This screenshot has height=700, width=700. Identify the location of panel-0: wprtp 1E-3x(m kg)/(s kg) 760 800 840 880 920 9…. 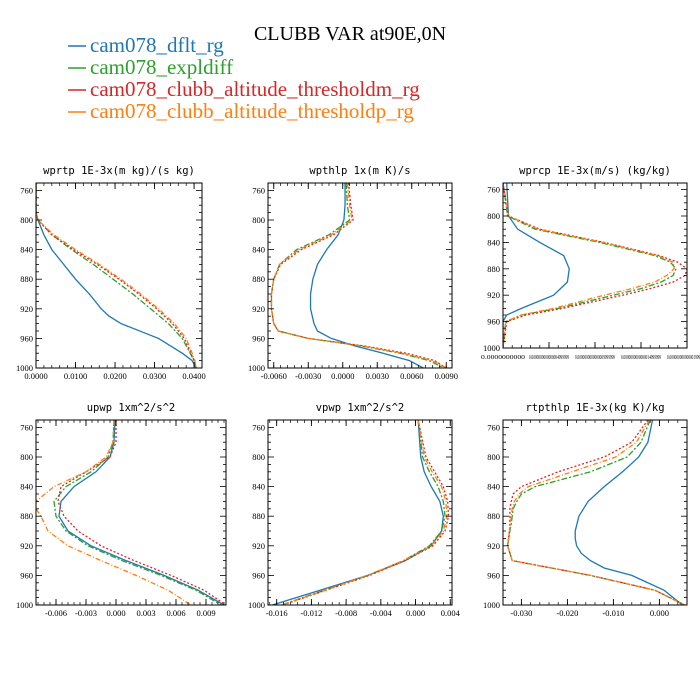
(111, 273).